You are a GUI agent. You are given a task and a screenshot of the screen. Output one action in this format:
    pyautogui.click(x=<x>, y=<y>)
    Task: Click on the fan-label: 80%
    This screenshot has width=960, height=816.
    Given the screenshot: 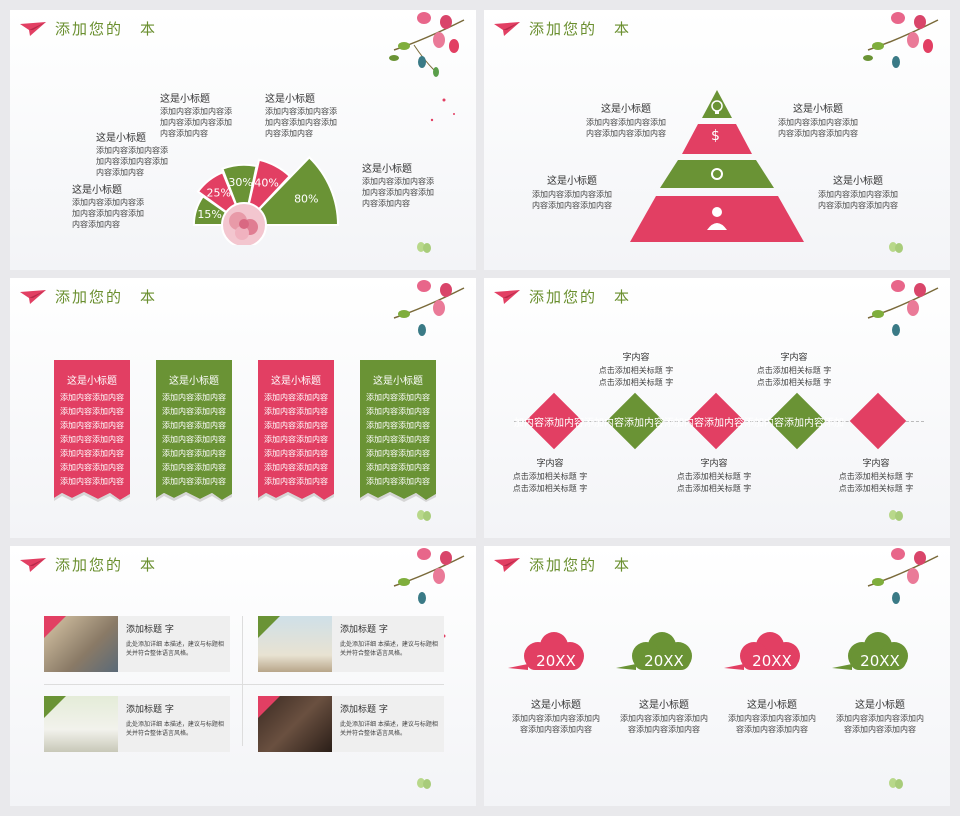 What is the action you would take?
    pyautogui.click(x=306, y=199)
    